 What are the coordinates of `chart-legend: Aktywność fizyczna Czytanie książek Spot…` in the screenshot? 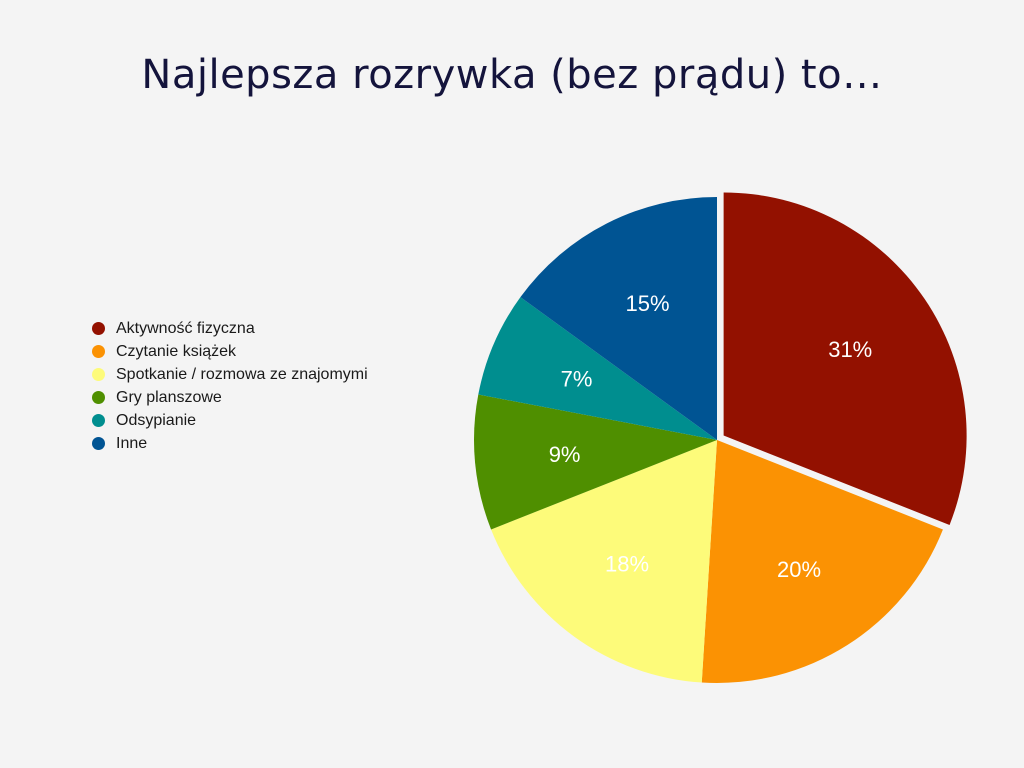 It's located at (230, 386).